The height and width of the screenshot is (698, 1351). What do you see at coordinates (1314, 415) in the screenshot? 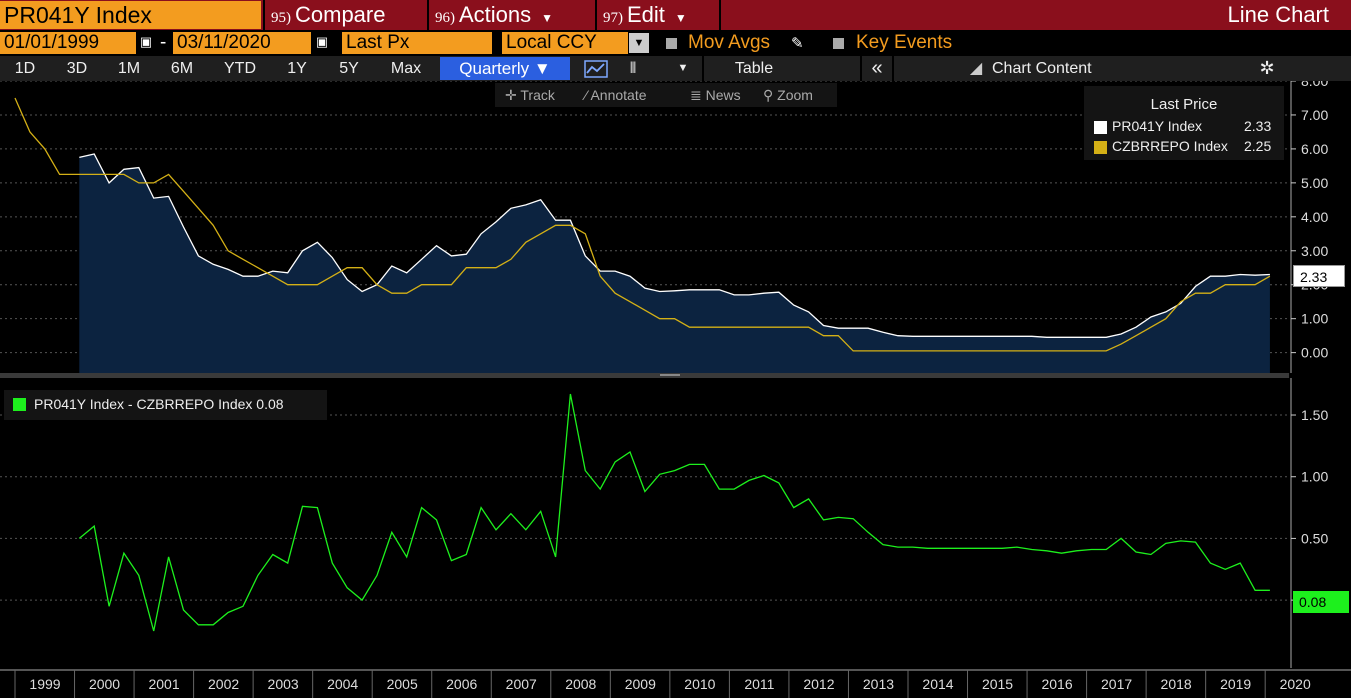
I see `y-tick-label: 1.50` at bounding box center [1314, 415].